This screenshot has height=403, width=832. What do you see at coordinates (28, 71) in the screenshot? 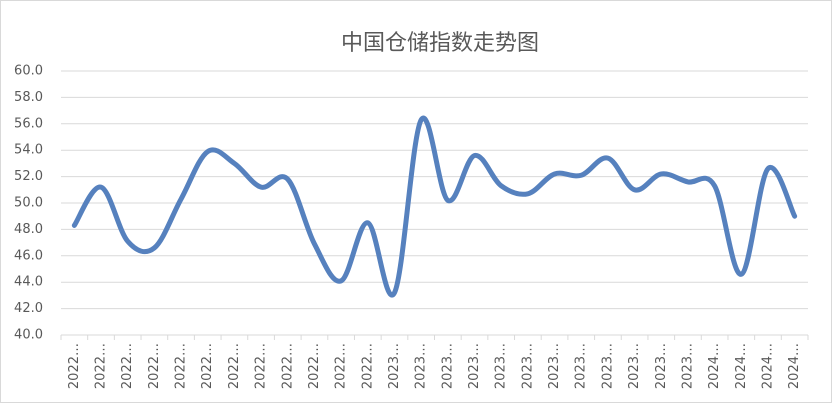
I see `y-tick-label: 60.0` at bounding box center [28, 71].